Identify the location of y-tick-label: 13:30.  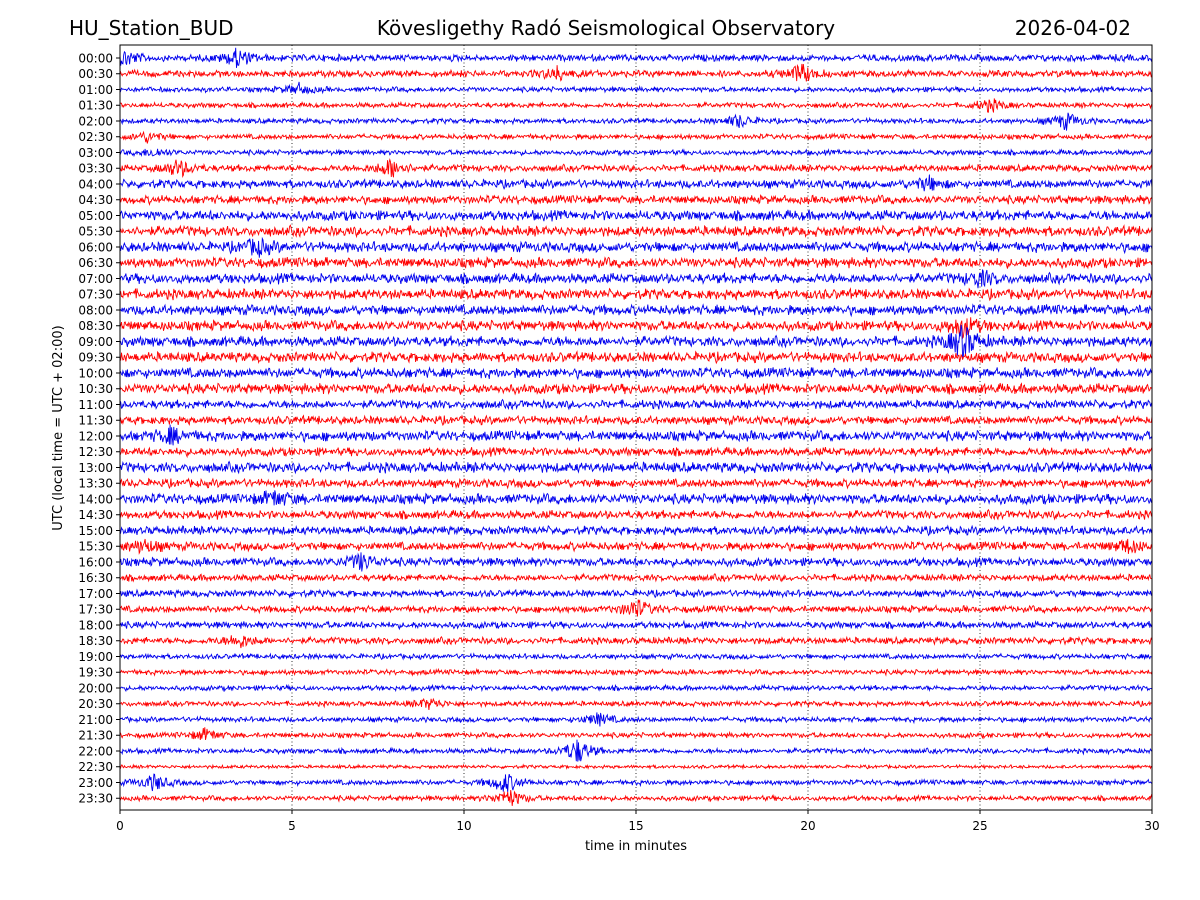
(95, 484).